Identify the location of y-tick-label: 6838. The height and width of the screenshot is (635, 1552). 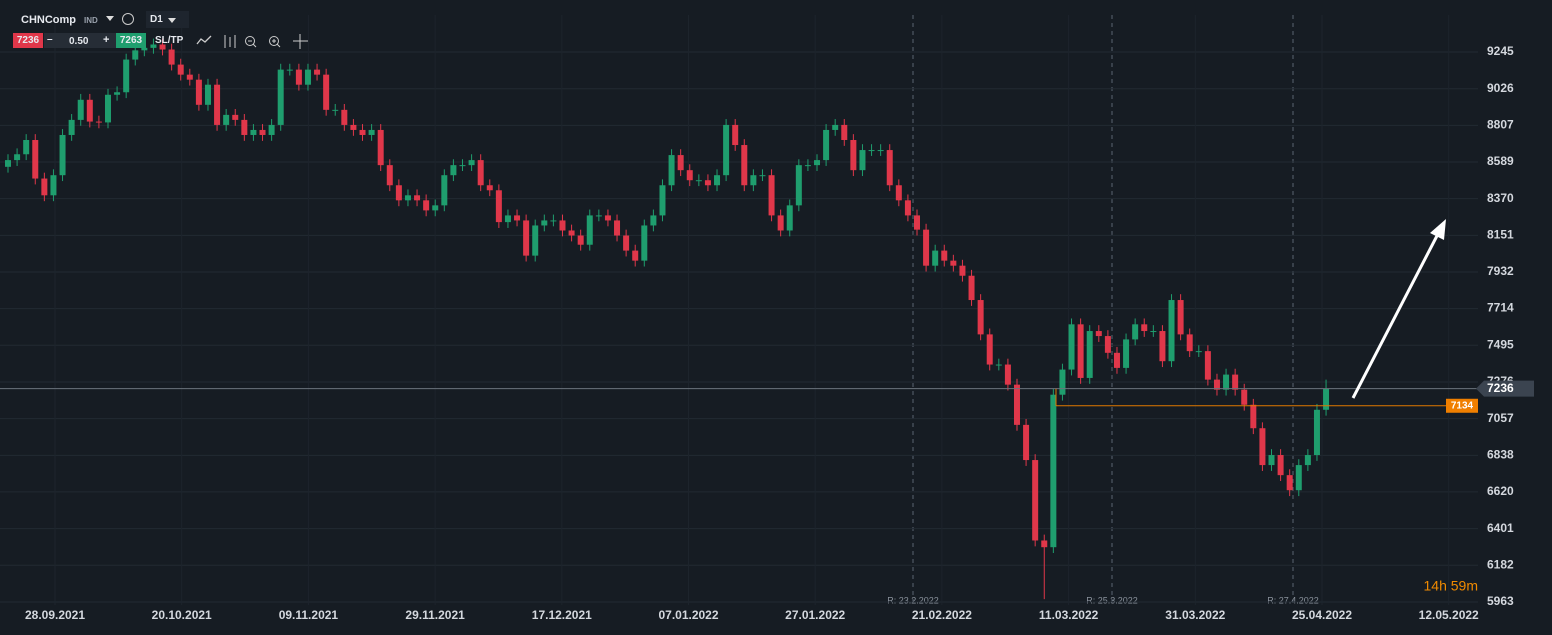
(1500, 455).